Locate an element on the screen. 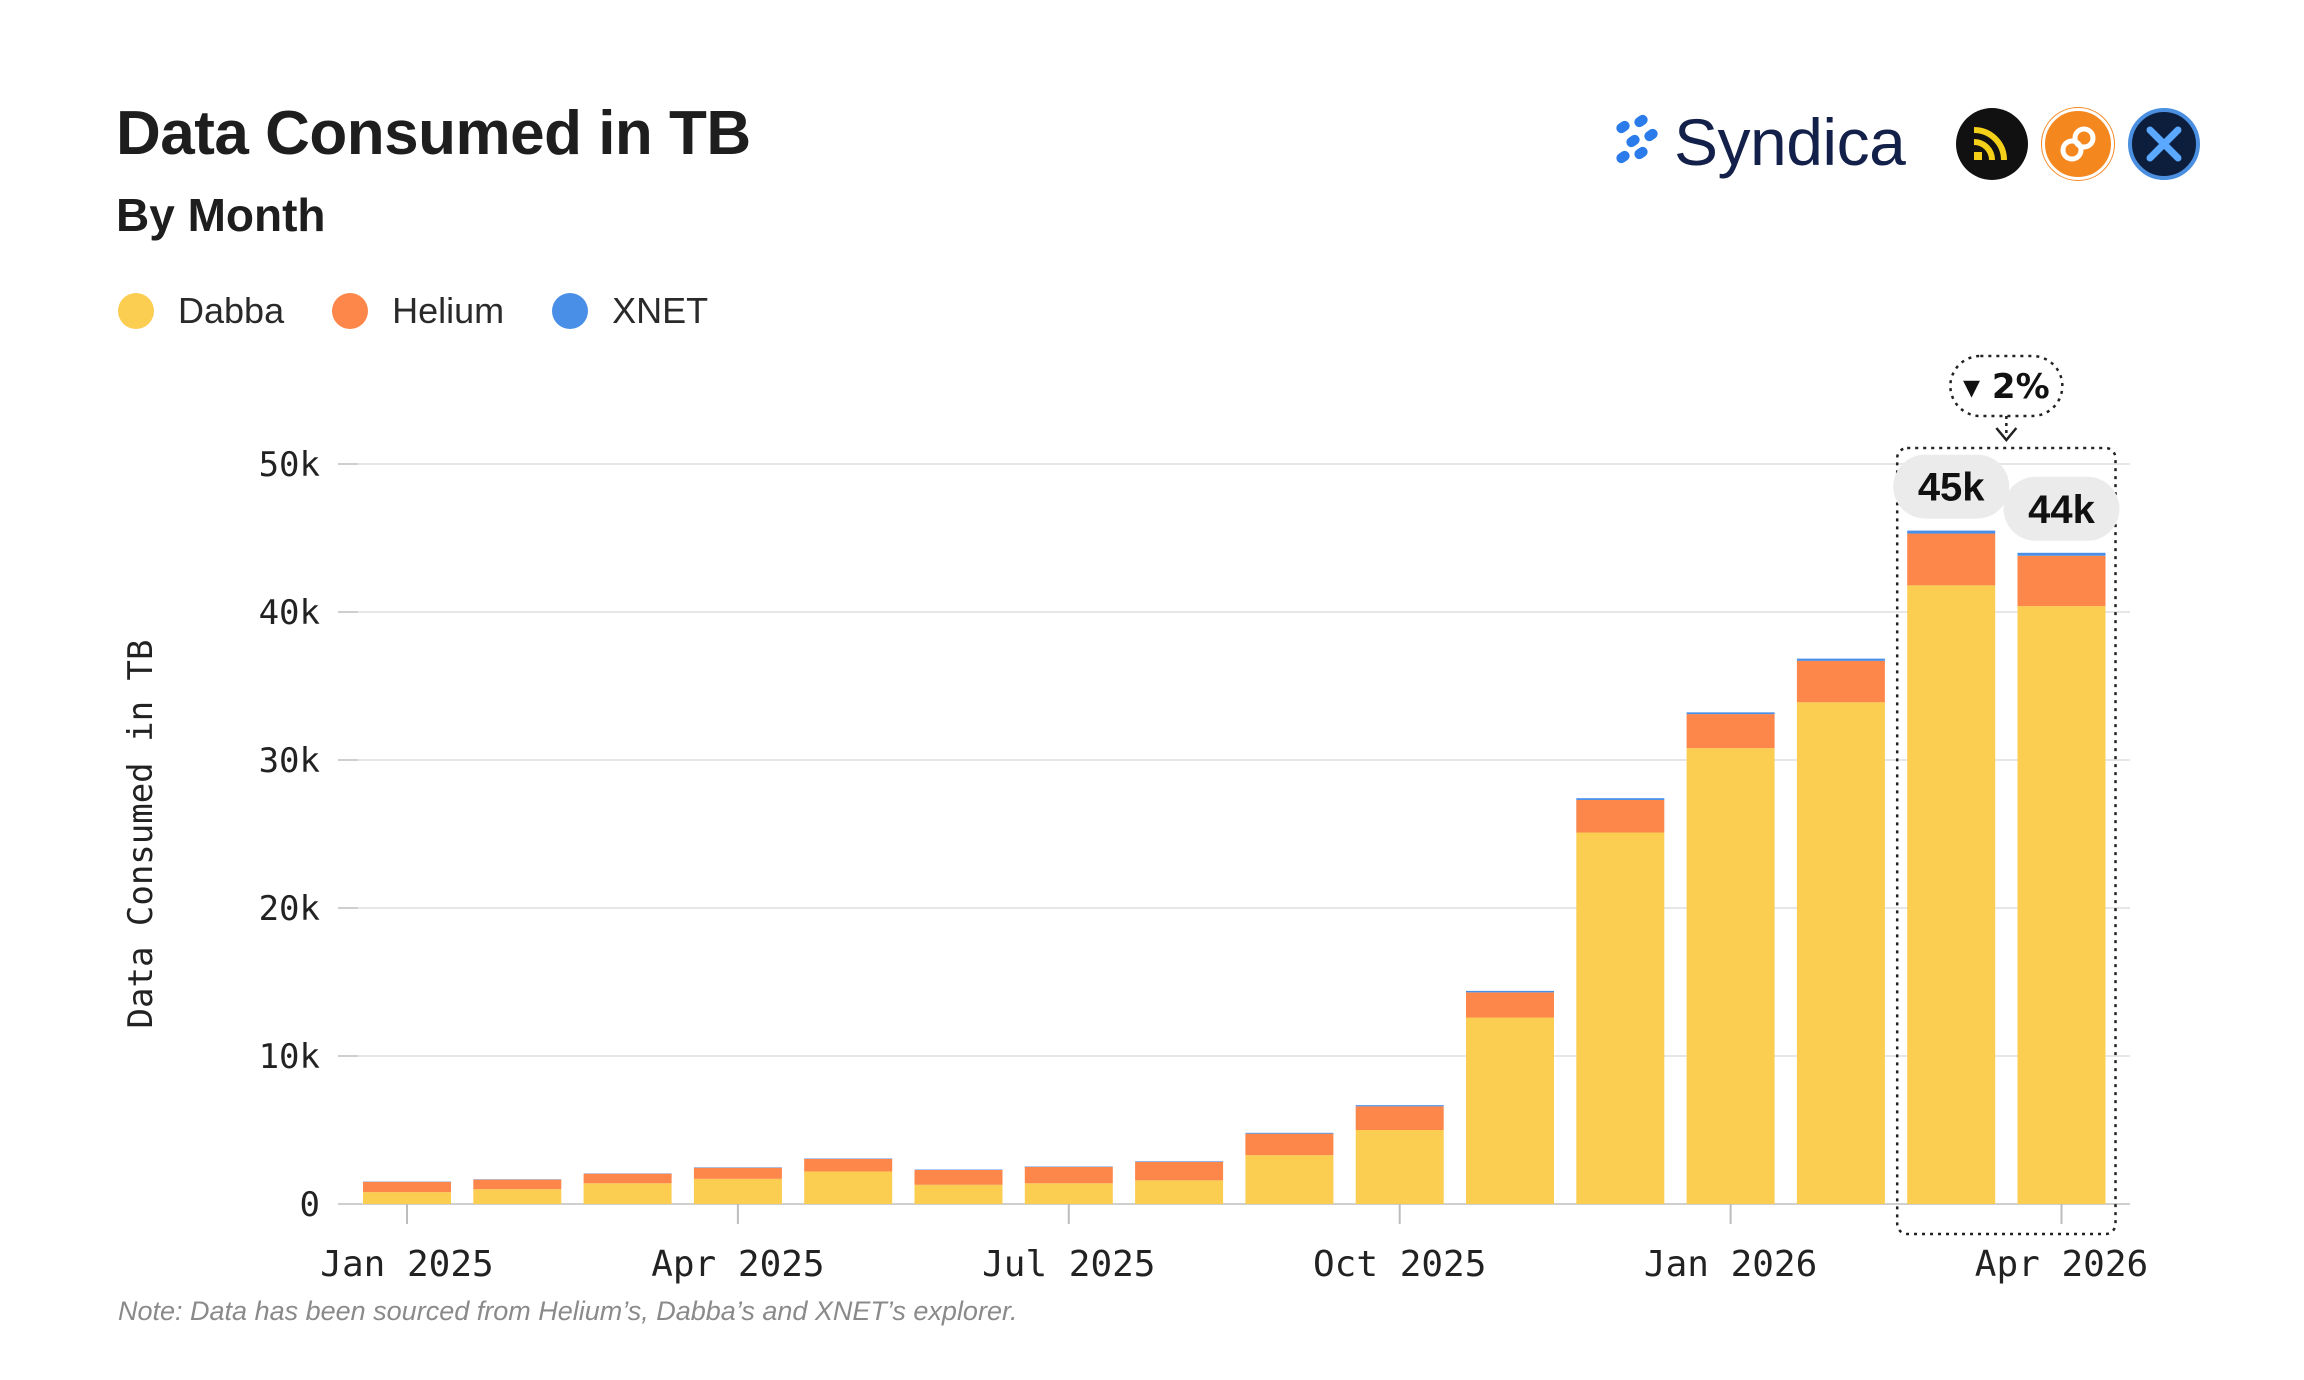 This screenshot has height=1380, width=2304. highlight-box is located at coordinates (2006, 841).